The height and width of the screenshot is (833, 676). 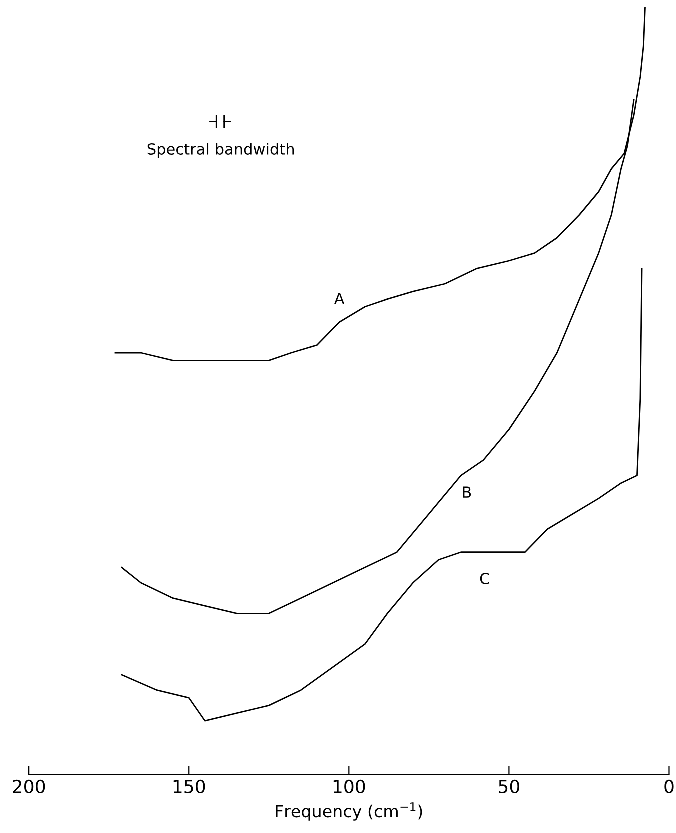 I want to click on x-tick-label: 100, so click(x=350, y=787).